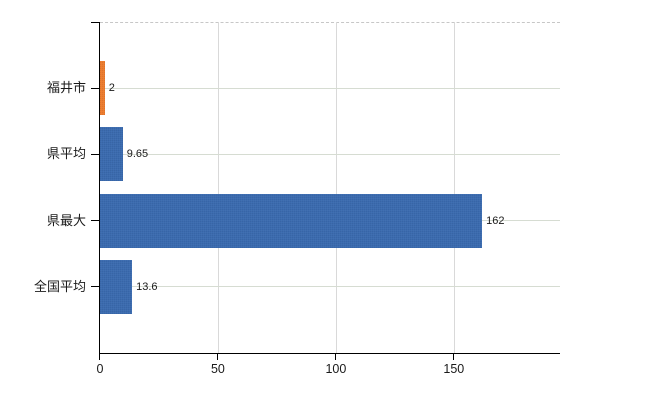  Describe the element at coordinates (217, 369) in the screenshot. I see `x-tick-label-50: 50` at that location.